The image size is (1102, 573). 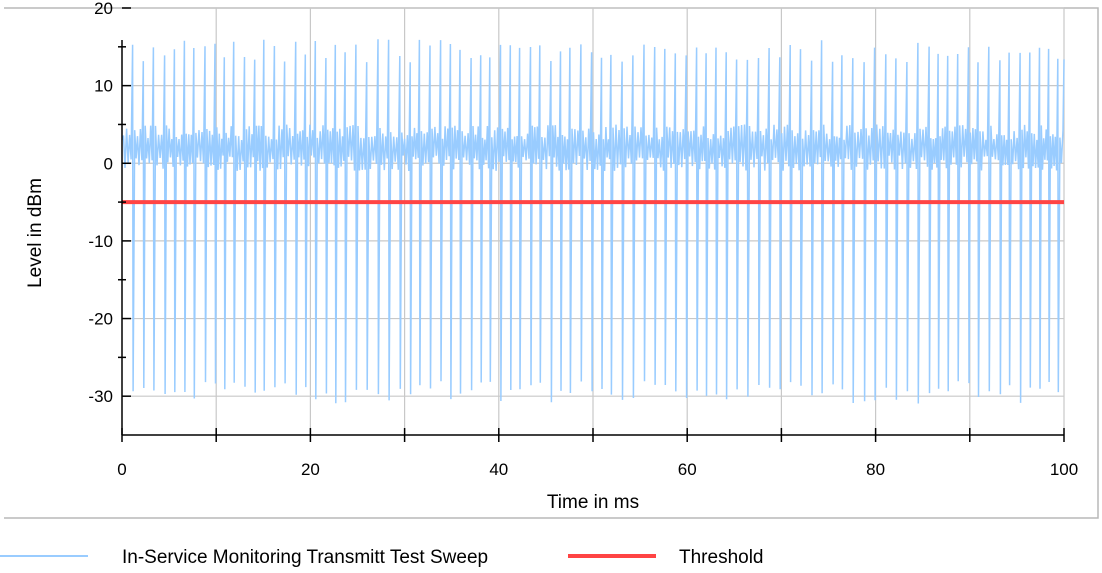 What do you see at coordinates (100, 319) in the screenshot?
I see `y-tick-label: -20` at bounding box center [100, 319].